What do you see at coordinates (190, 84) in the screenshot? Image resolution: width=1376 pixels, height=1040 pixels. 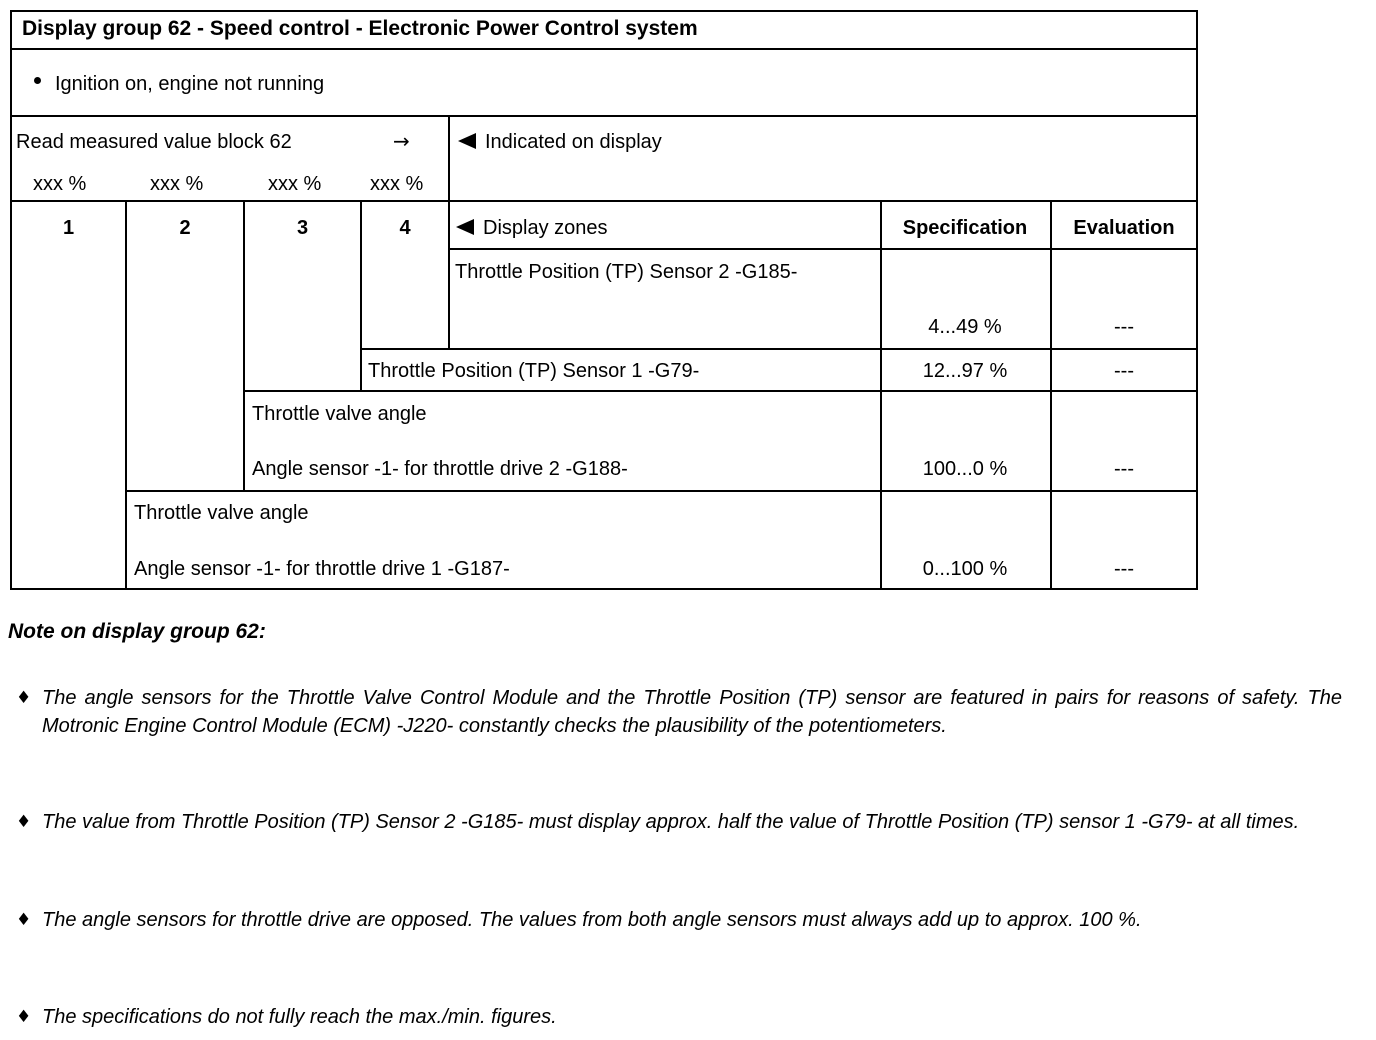 I see `test-condition: Ignition on, engine not running` at bounding box center [190, 84].